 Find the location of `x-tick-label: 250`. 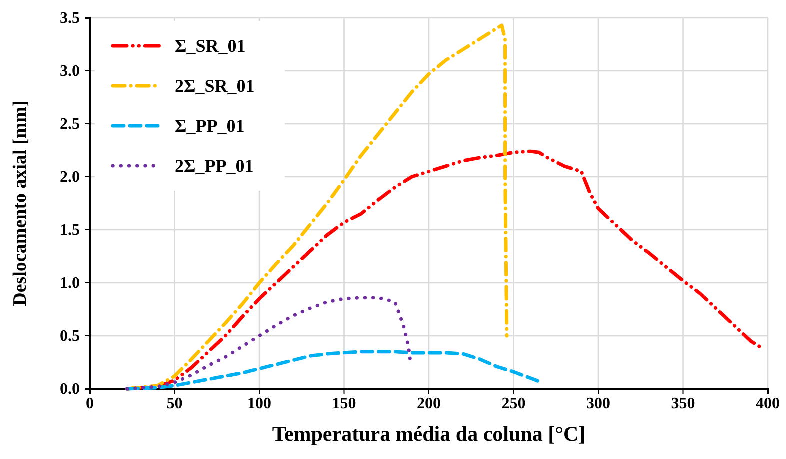

x-tick-label: 250 is located at coordinates (514, 403).